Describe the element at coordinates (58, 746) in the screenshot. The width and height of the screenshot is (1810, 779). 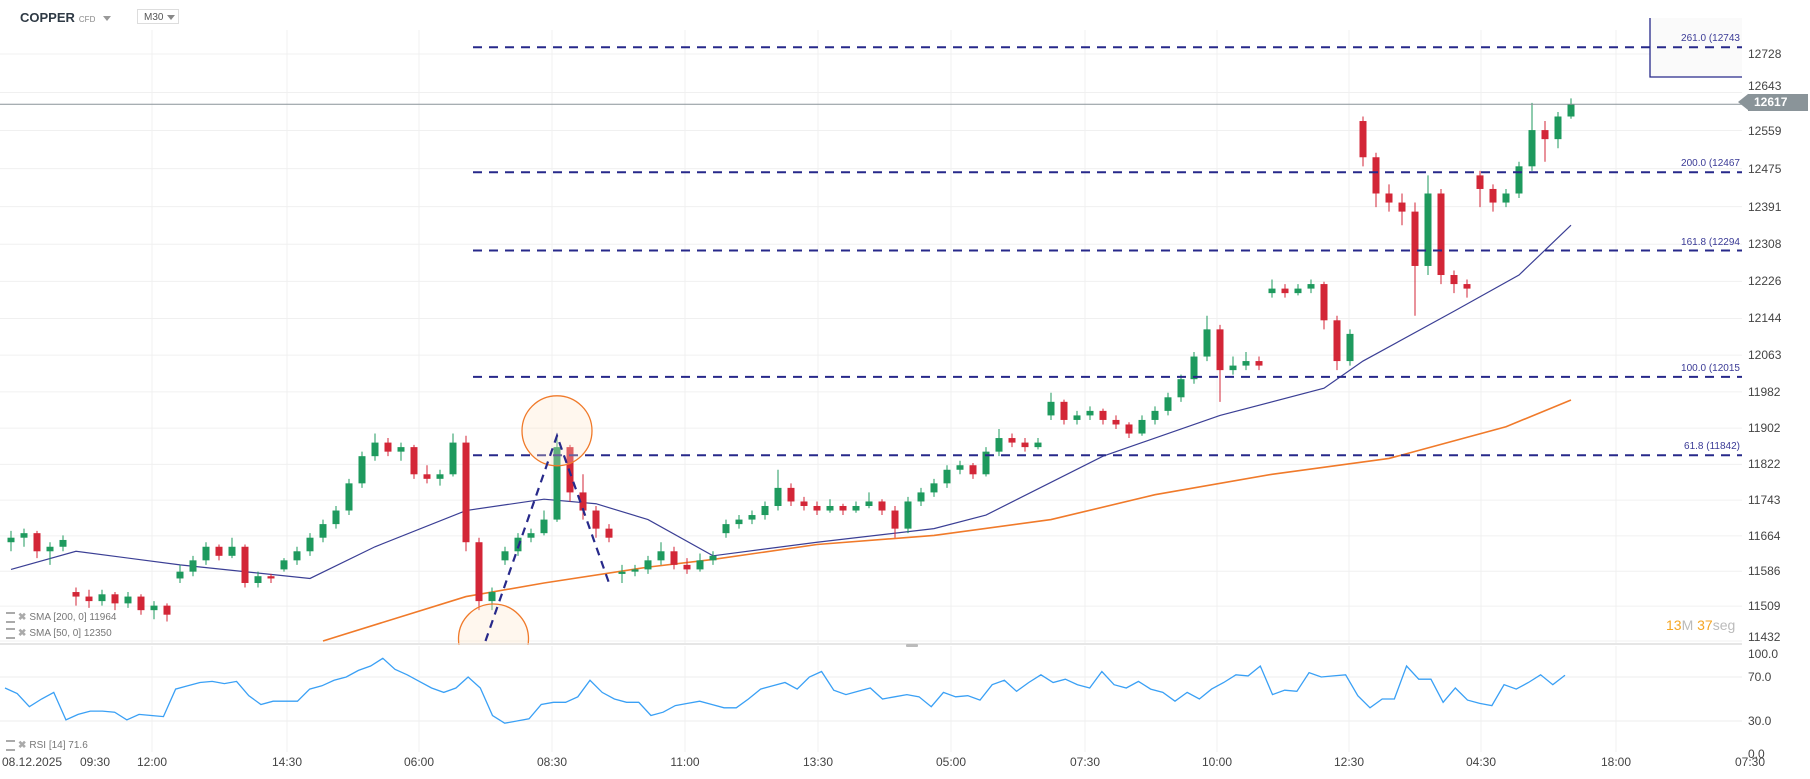
I see `legend-rsi-text: RSI [14] 71.6` at that location.